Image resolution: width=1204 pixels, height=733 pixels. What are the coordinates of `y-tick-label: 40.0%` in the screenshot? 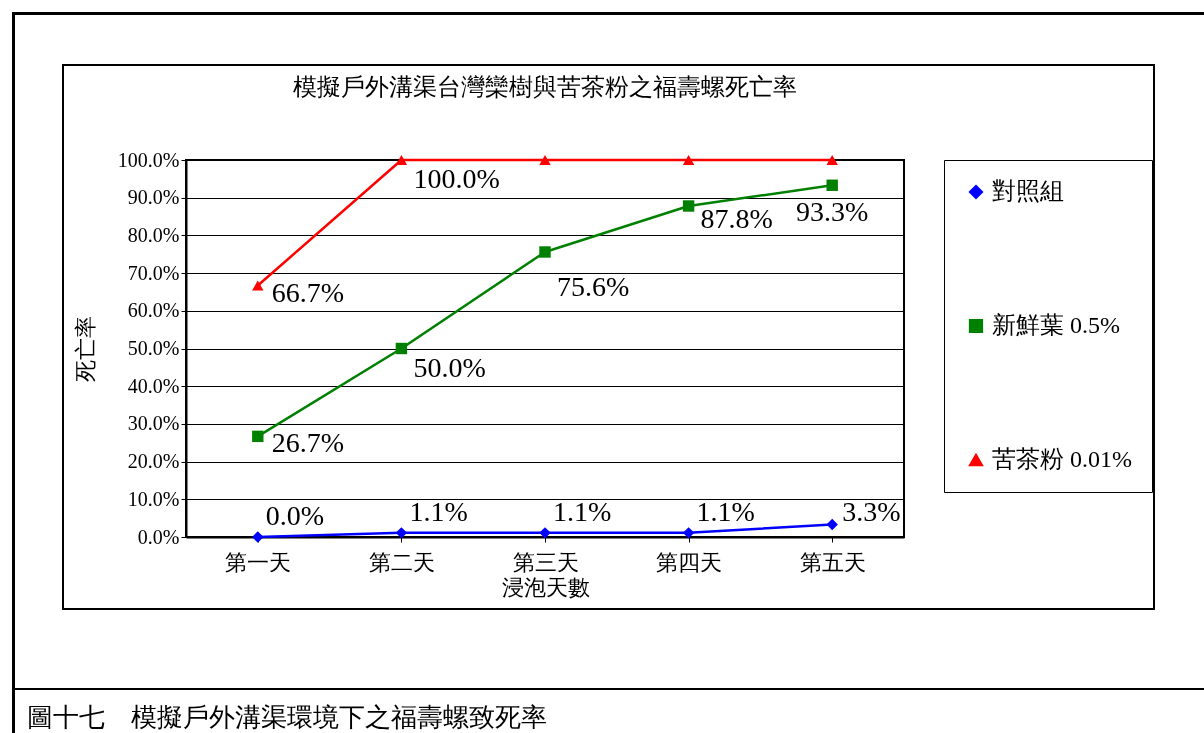 It's located at (153, 385).